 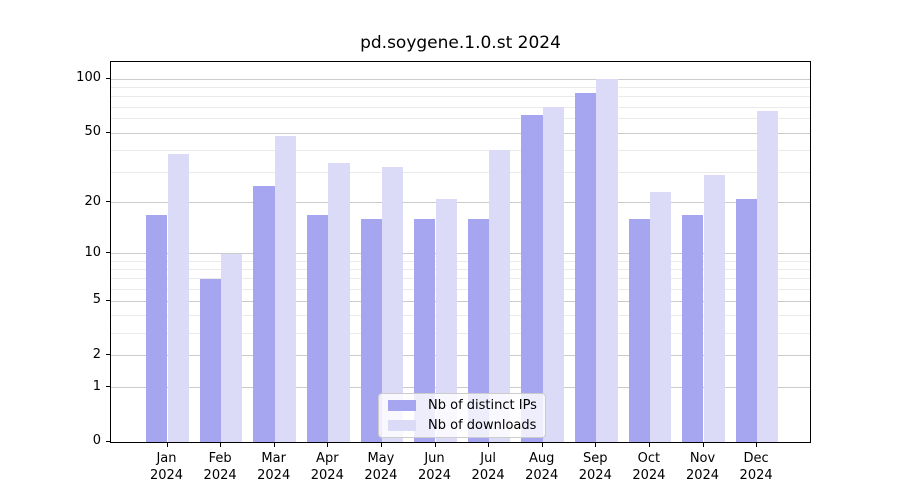 What do you see at coordinates (92, 252) in the screenshot?
I see `y-axis-tick-label: 10` at bounding box center [92, 252].